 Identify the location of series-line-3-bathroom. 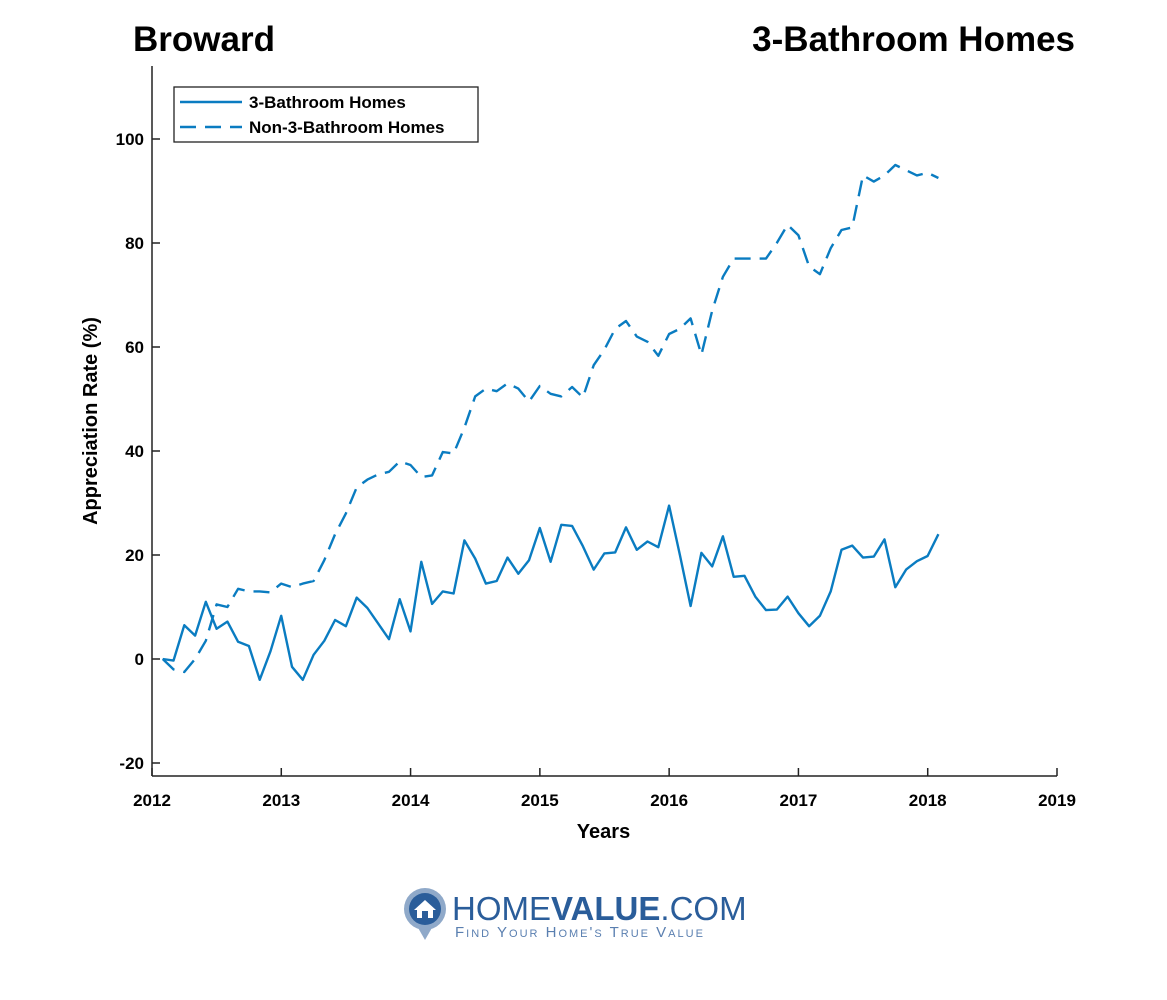
(551, 592).